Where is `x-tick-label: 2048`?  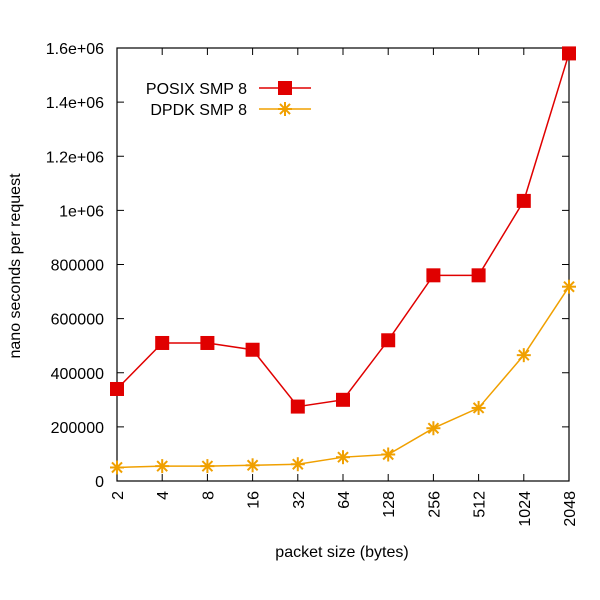 x-tick-label: 2048 is located at coordinates (570, 509).